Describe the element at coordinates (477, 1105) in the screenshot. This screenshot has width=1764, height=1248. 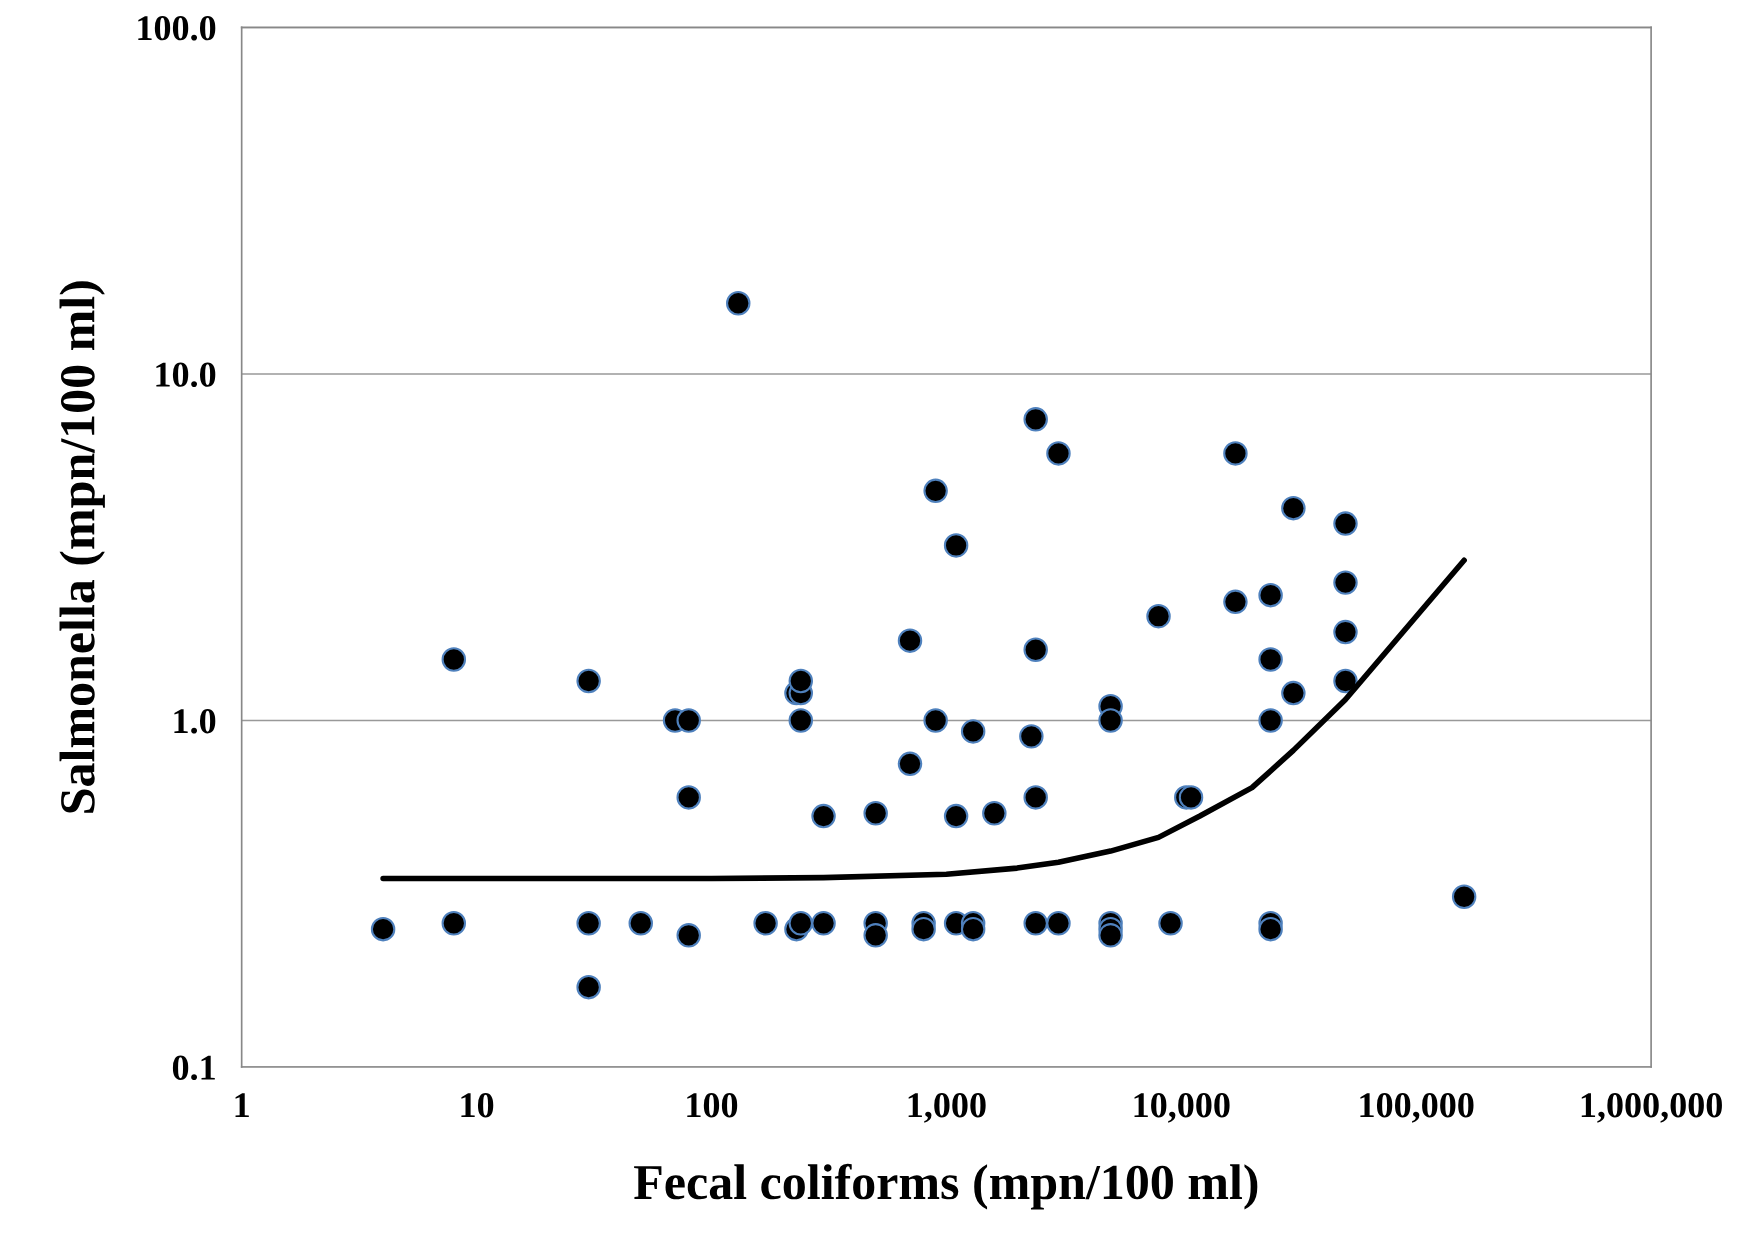
I see `x-tick-label: 10` at that location.